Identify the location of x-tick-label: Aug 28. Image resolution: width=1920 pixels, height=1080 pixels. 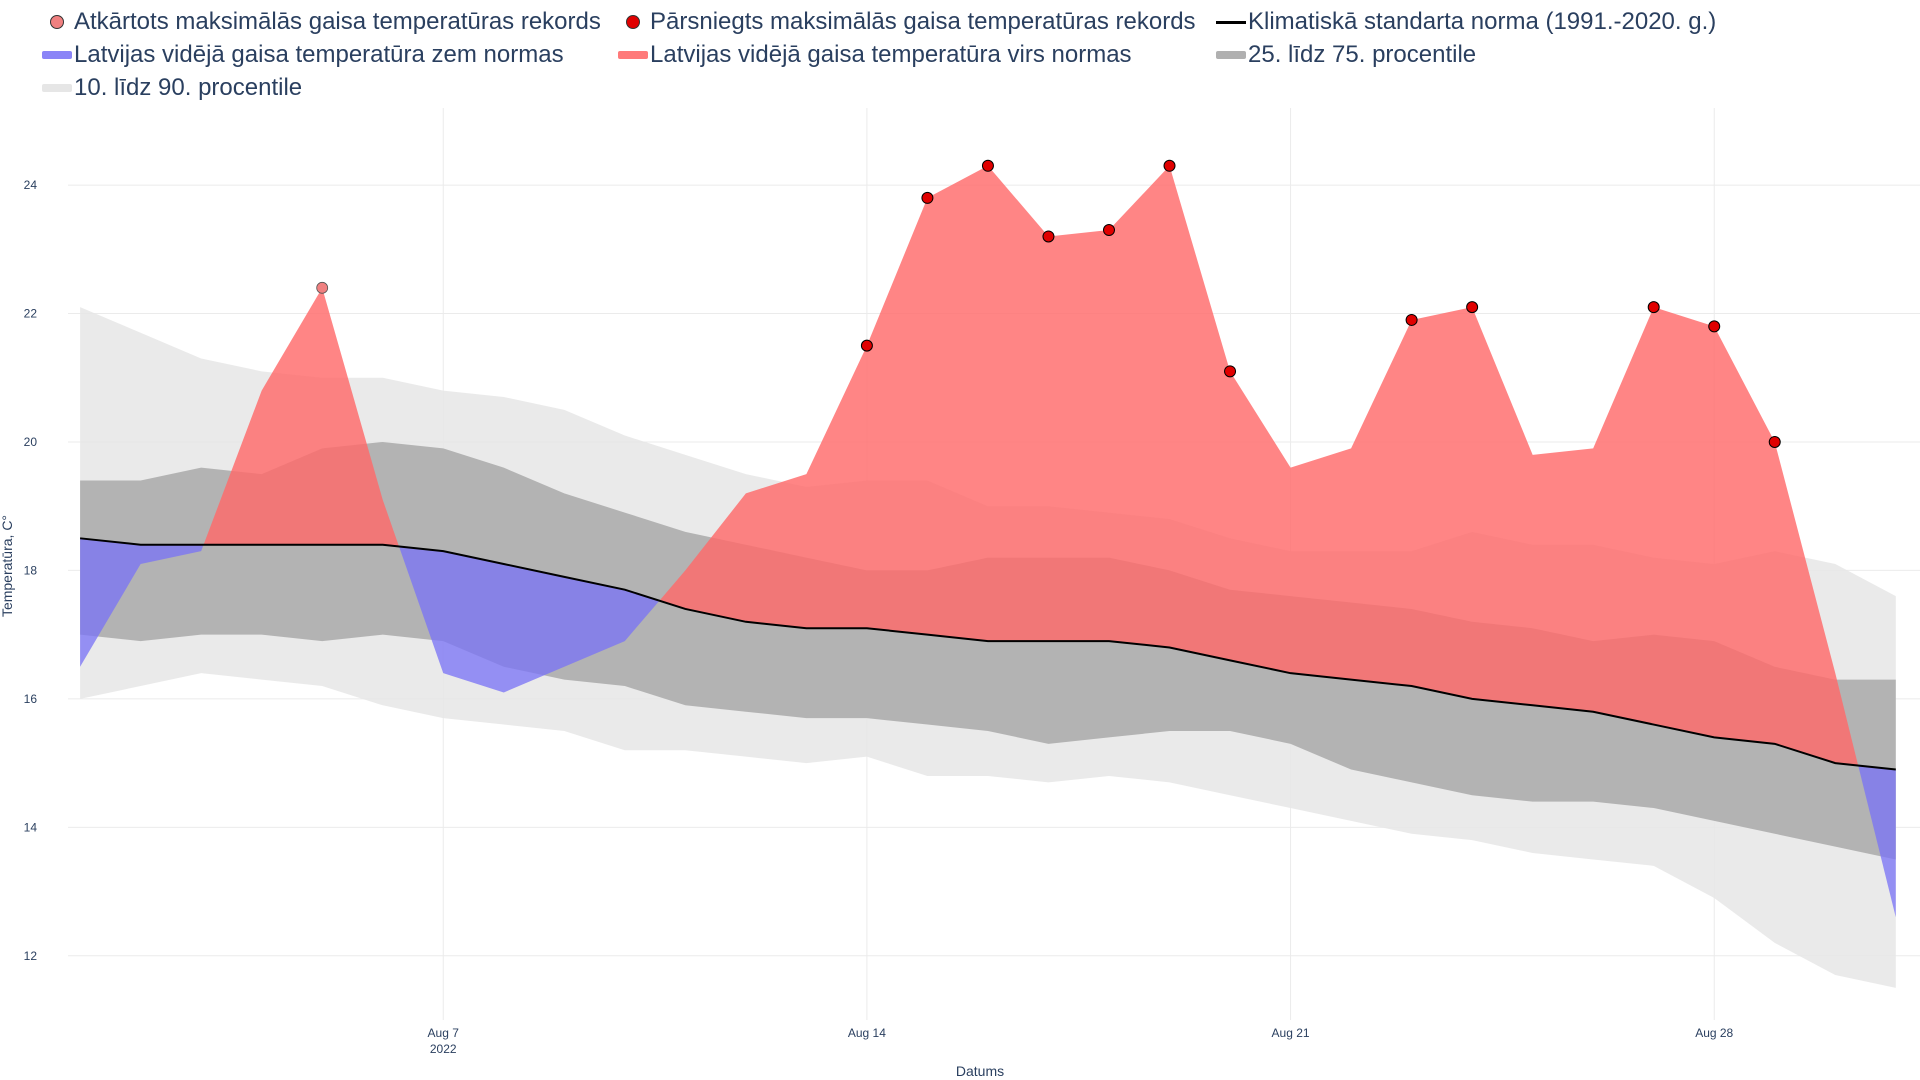
(1714, 1033).